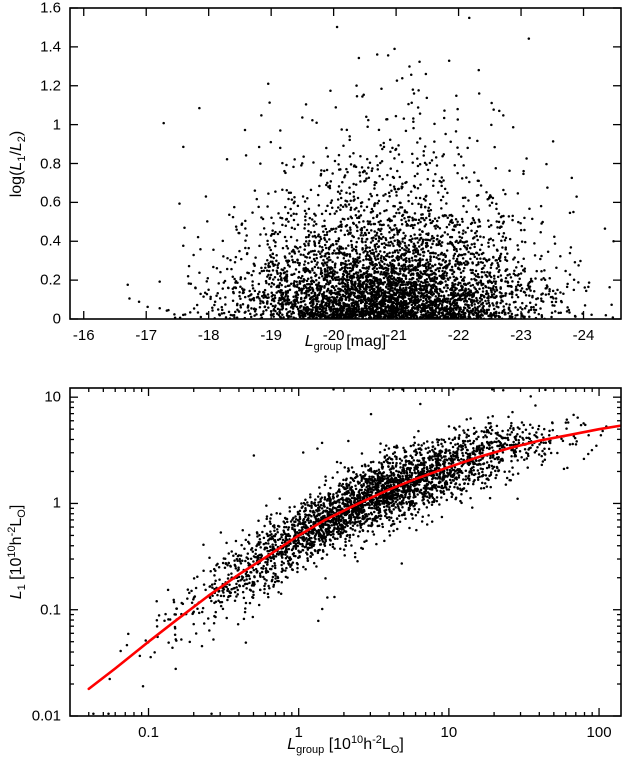 This screenshot has height=767, width=638. I want to click on y-axis-label-bottom: L1 [1010h-2LO], so click(17, 552).